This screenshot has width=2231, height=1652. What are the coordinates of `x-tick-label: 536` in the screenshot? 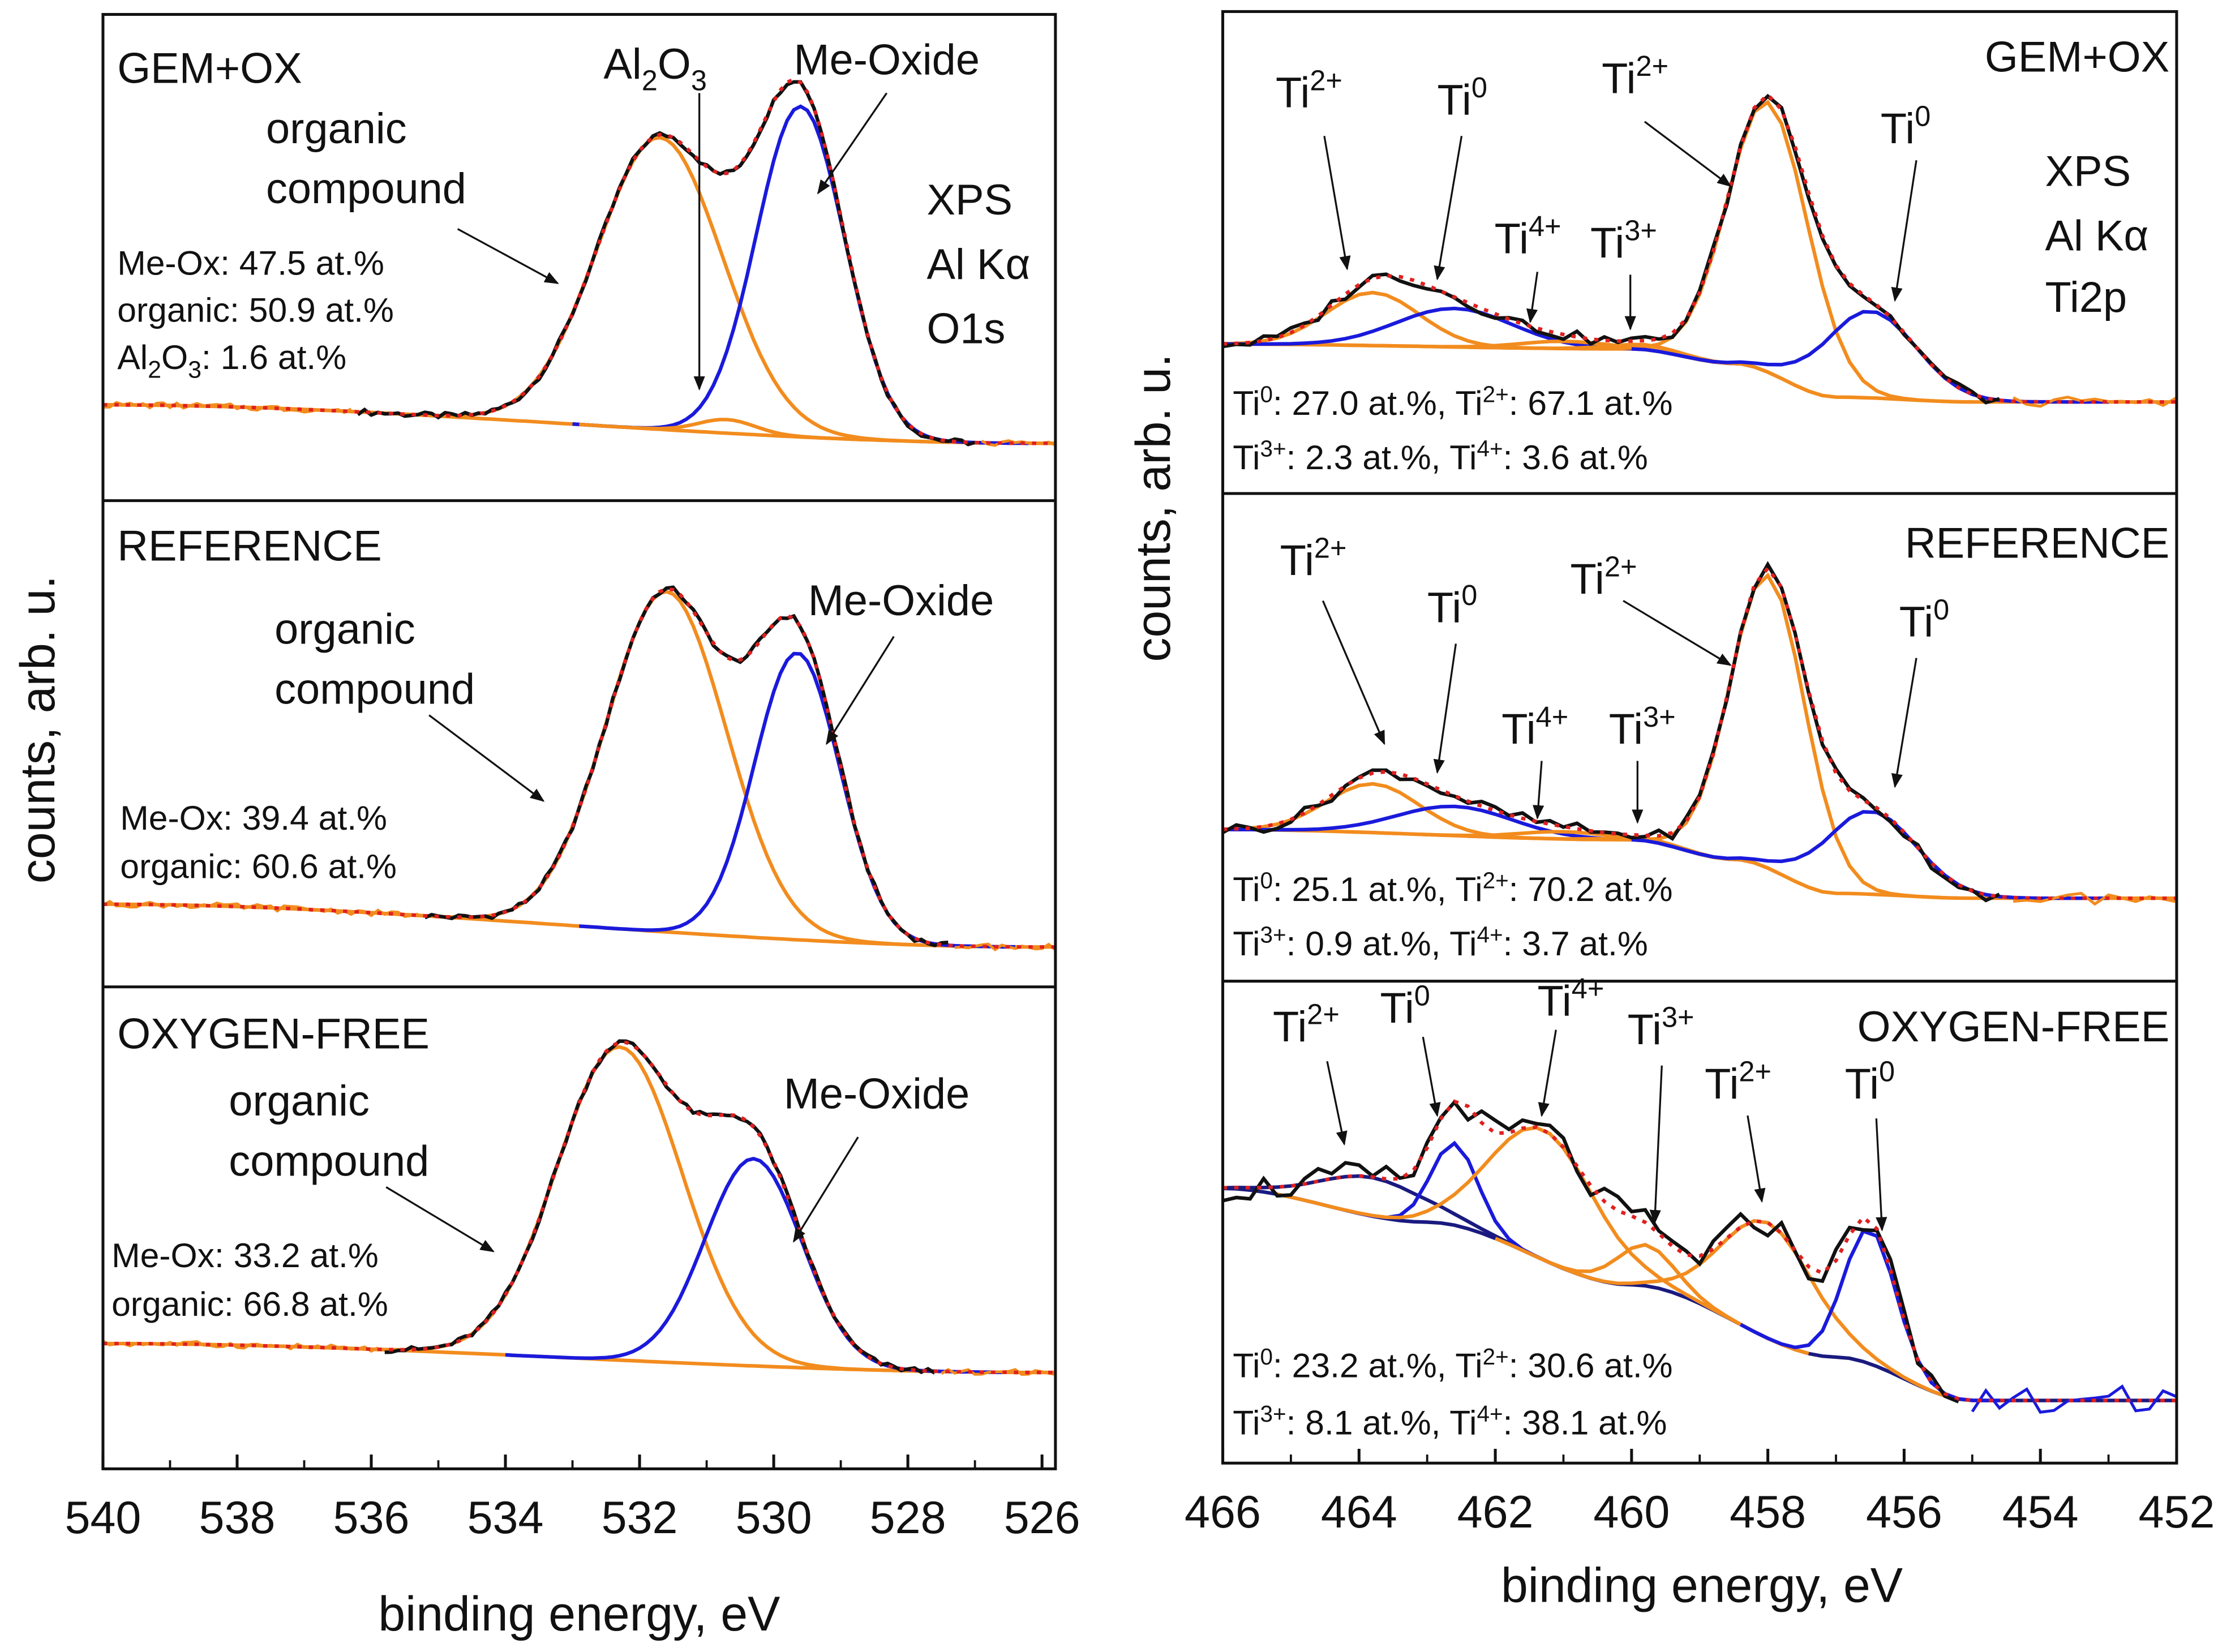 It's located at (371, 1517).